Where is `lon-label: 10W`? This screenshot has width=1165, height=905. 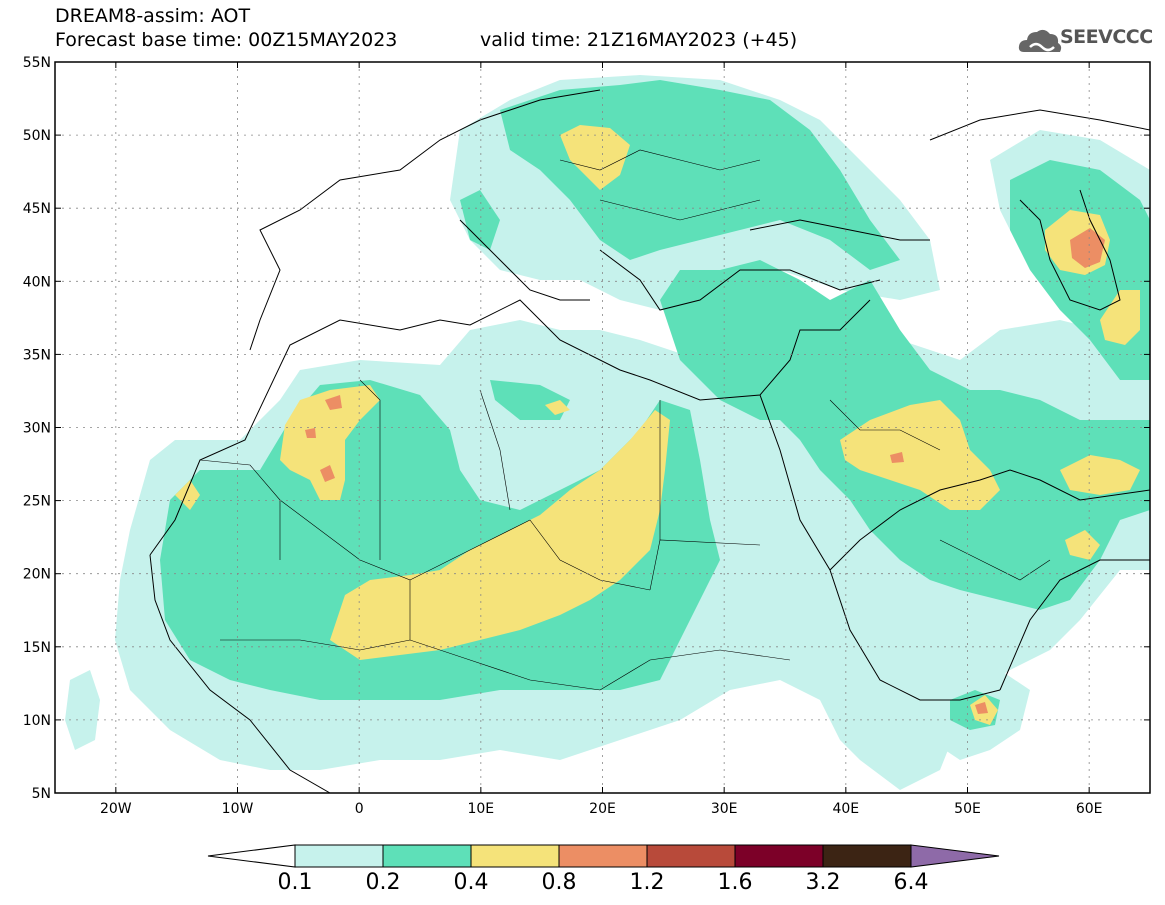 lon-label: 10W is located at coordinates (238, 809).